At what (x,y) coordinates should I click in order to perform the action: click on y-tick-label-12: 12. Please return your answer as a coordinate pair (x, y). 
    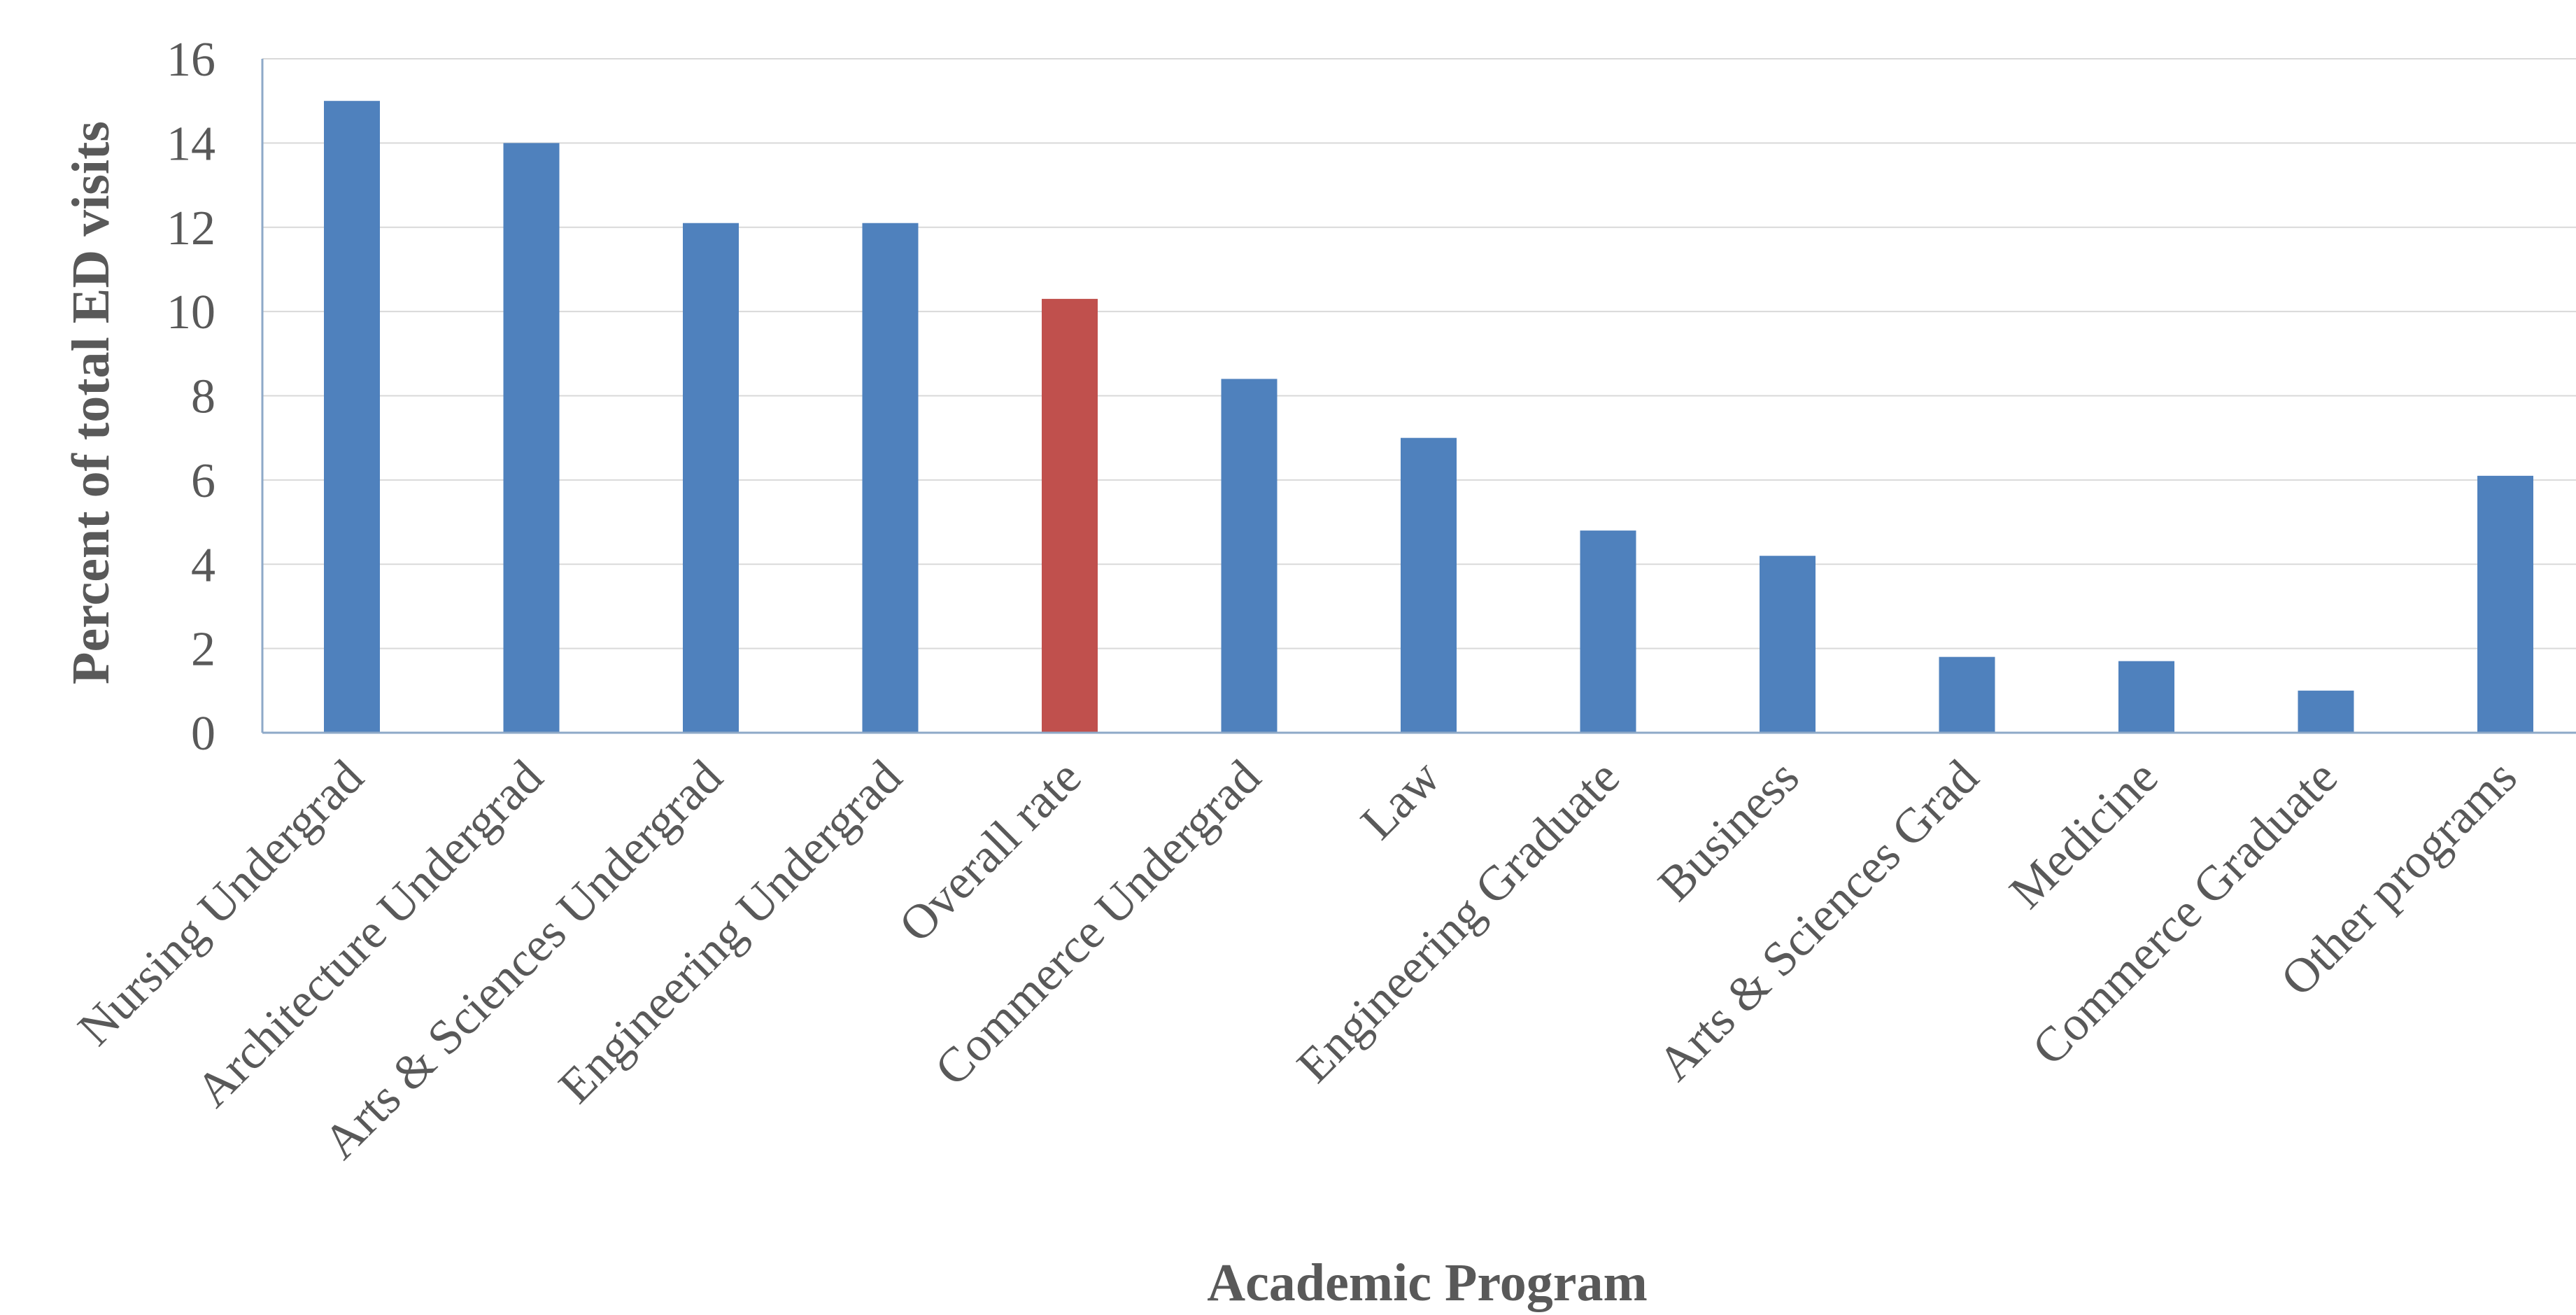
    Looking at the image, I should click on (191, 229).